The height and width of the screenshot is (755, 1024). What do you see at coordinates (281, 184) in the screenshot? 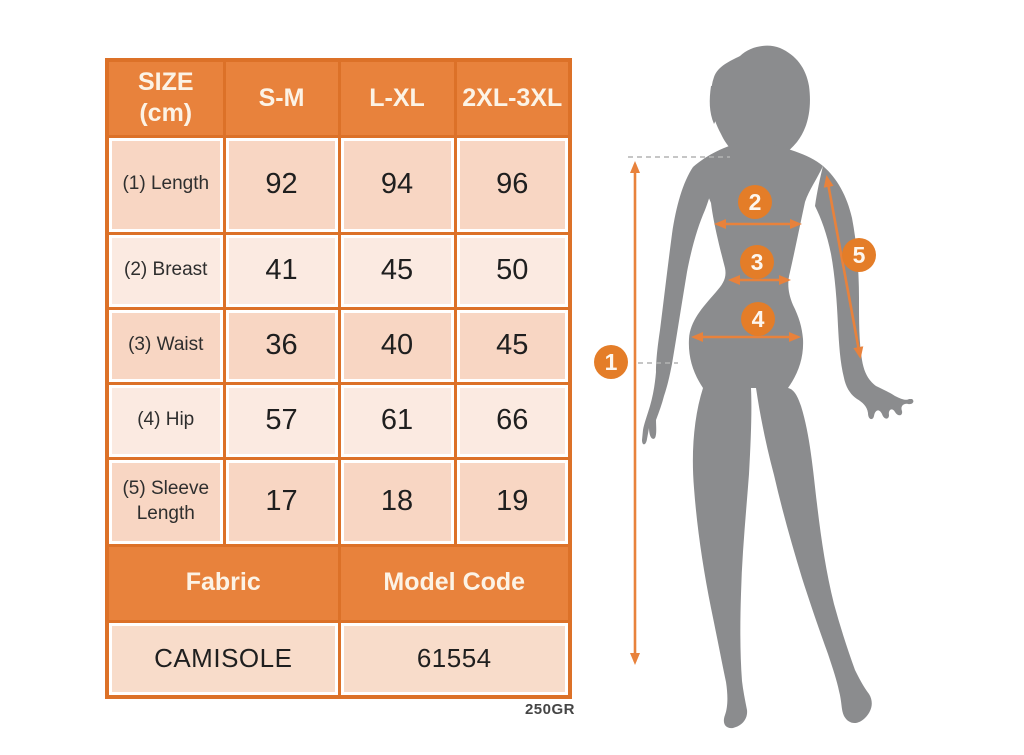
I see `value-length-s-m: 92` at bounding box center [281, 184].